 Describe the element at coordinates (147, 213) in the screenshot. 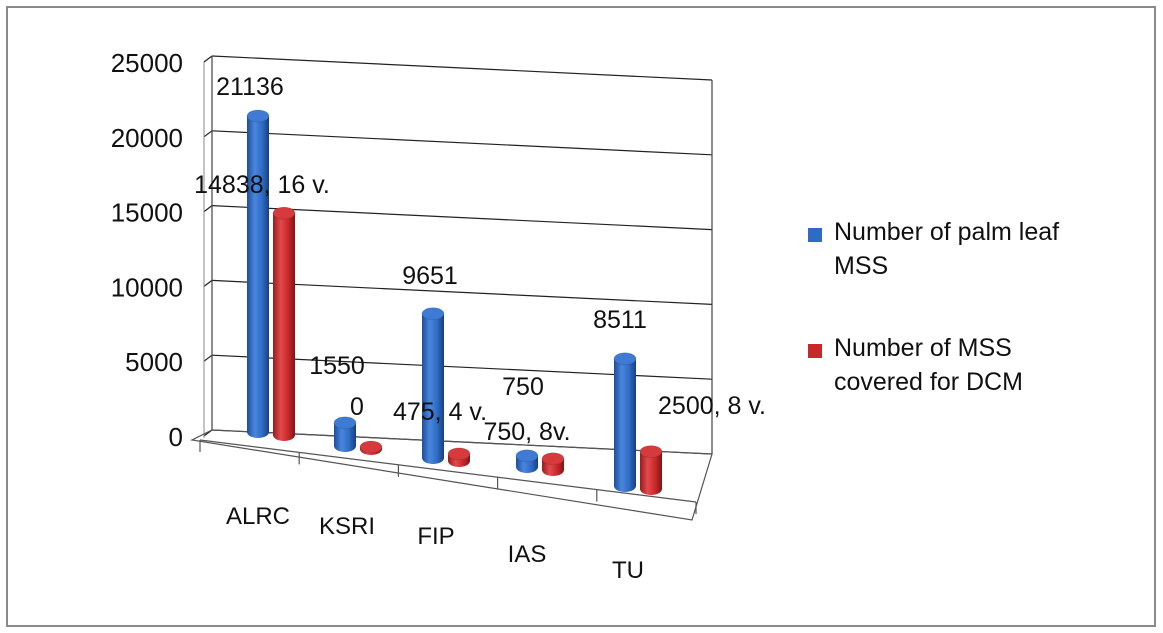

I see `y-tick-label: 15000` at that location.